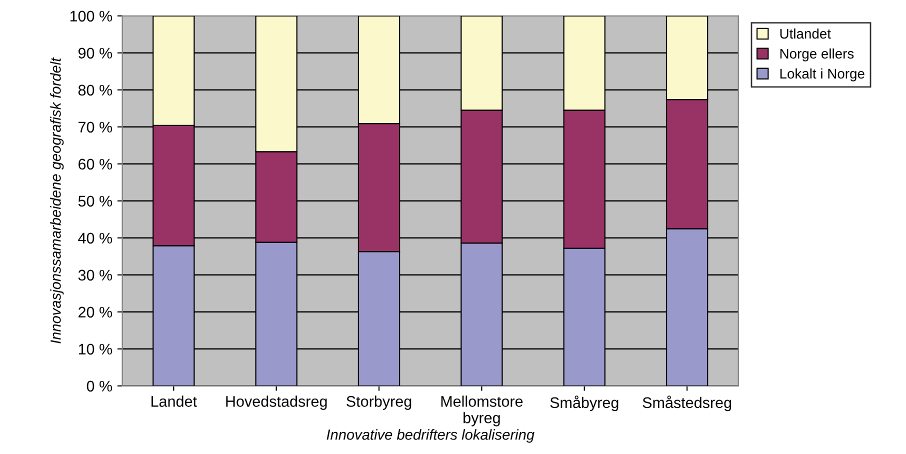 The image size is (906, 454). What do you see at coordinates (822, 75) in the screenshot?
I see `legend-label: Lokalt i Norge` at bounding box center [822, 75].